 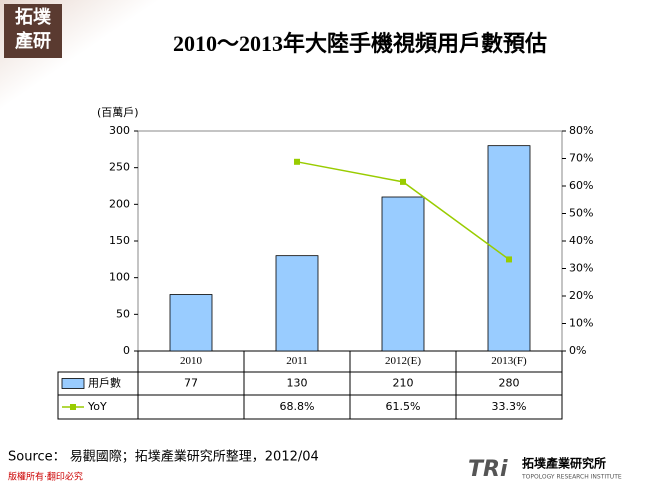 I want to click on y-tick-label: 250, so click(x=119, y=167).